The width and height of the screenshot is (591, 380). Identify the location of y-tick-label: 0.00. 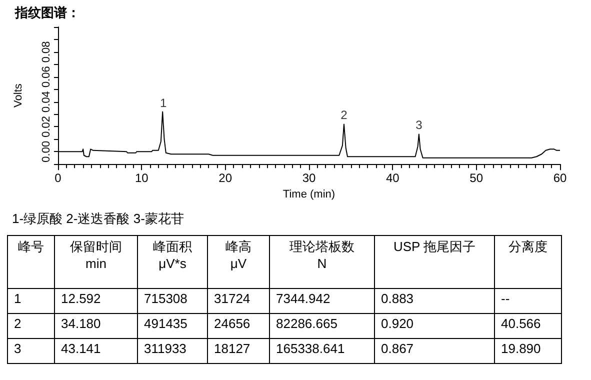
(46, 151).